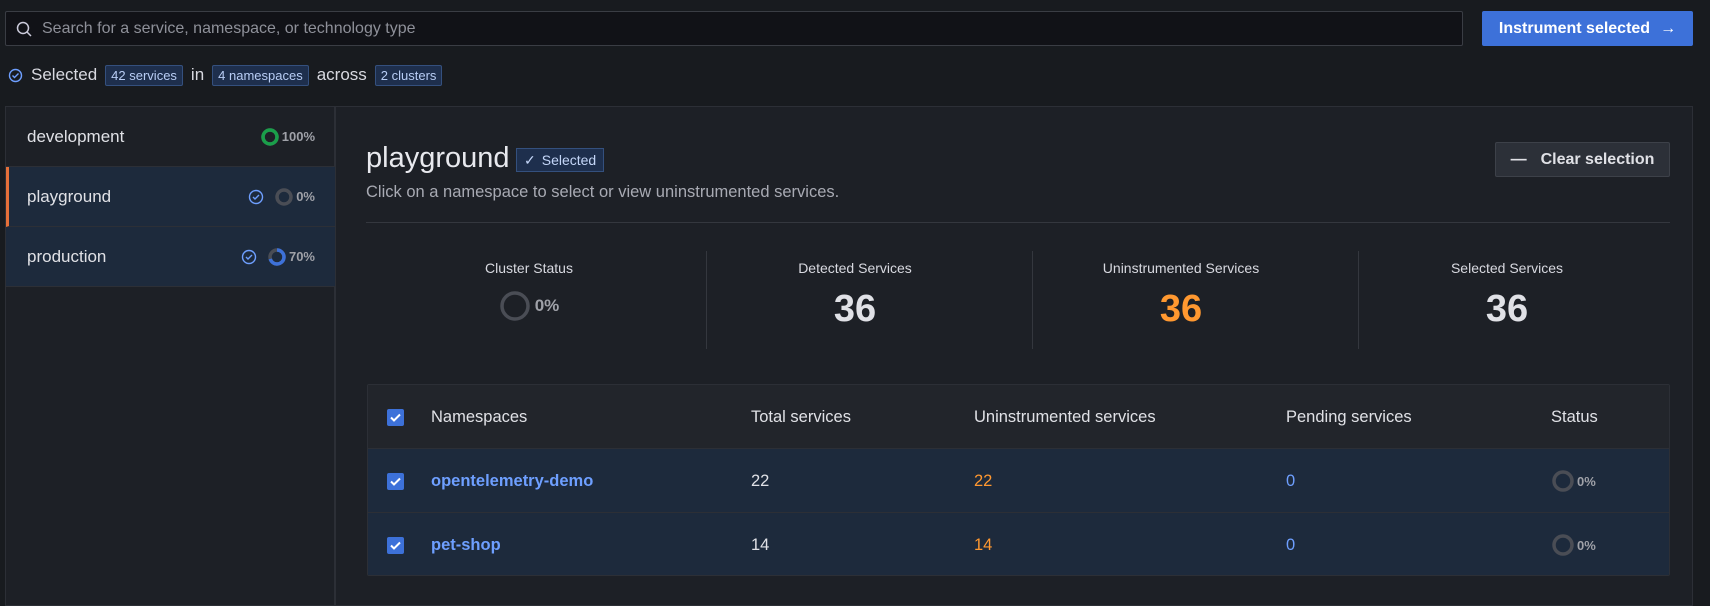 The image size is (1710, 606). What do you see at coordinates (69, 196) in the screenshot?
I see `cluster-name: playground` at bounding box center [69, 196].